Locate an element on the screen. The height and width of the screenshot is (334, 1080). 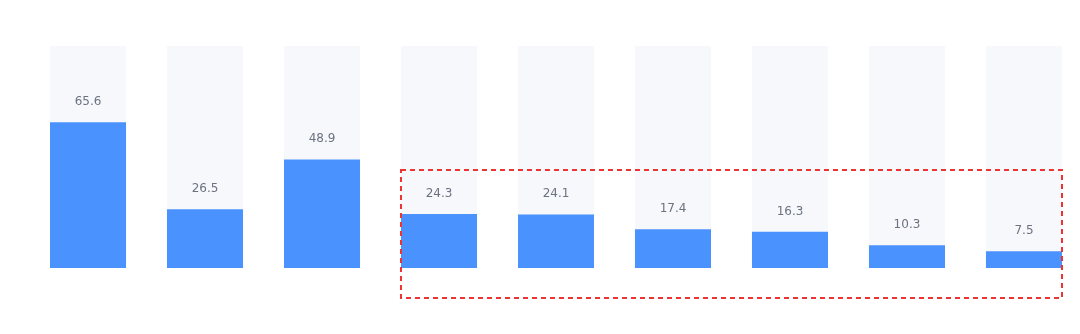
data-label: 10.3 is located at coordinates (907, 224).